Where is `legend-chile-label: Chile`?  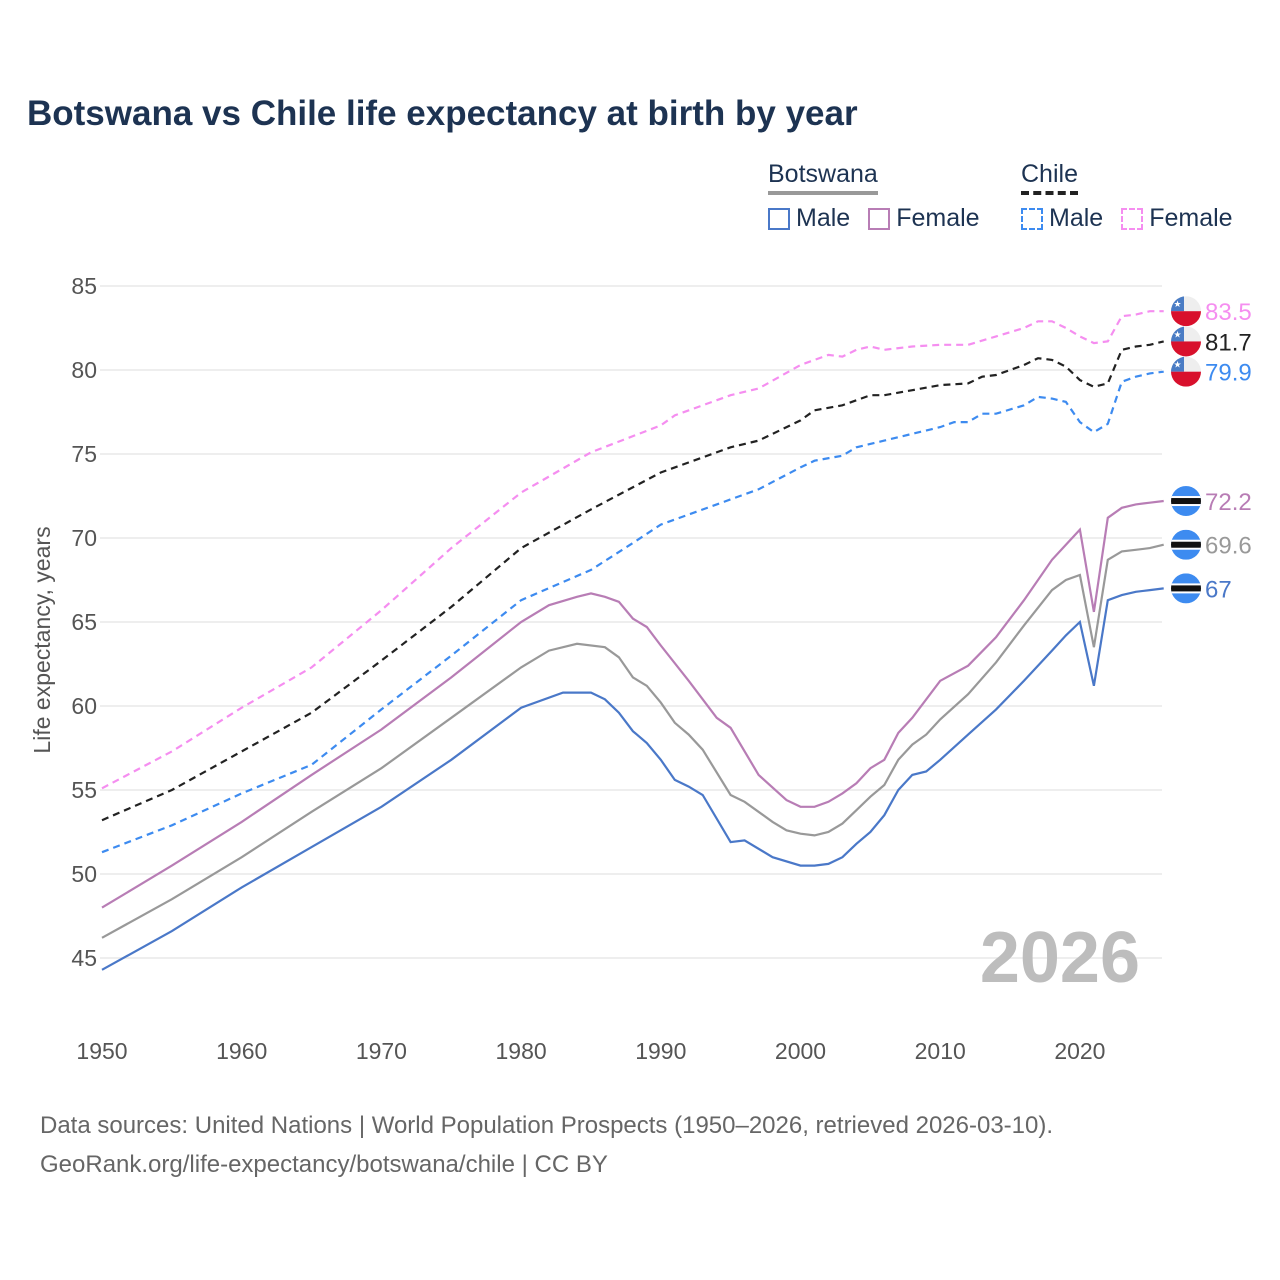 legend-chile-label: Chile is located at coordinates (1049, 177).